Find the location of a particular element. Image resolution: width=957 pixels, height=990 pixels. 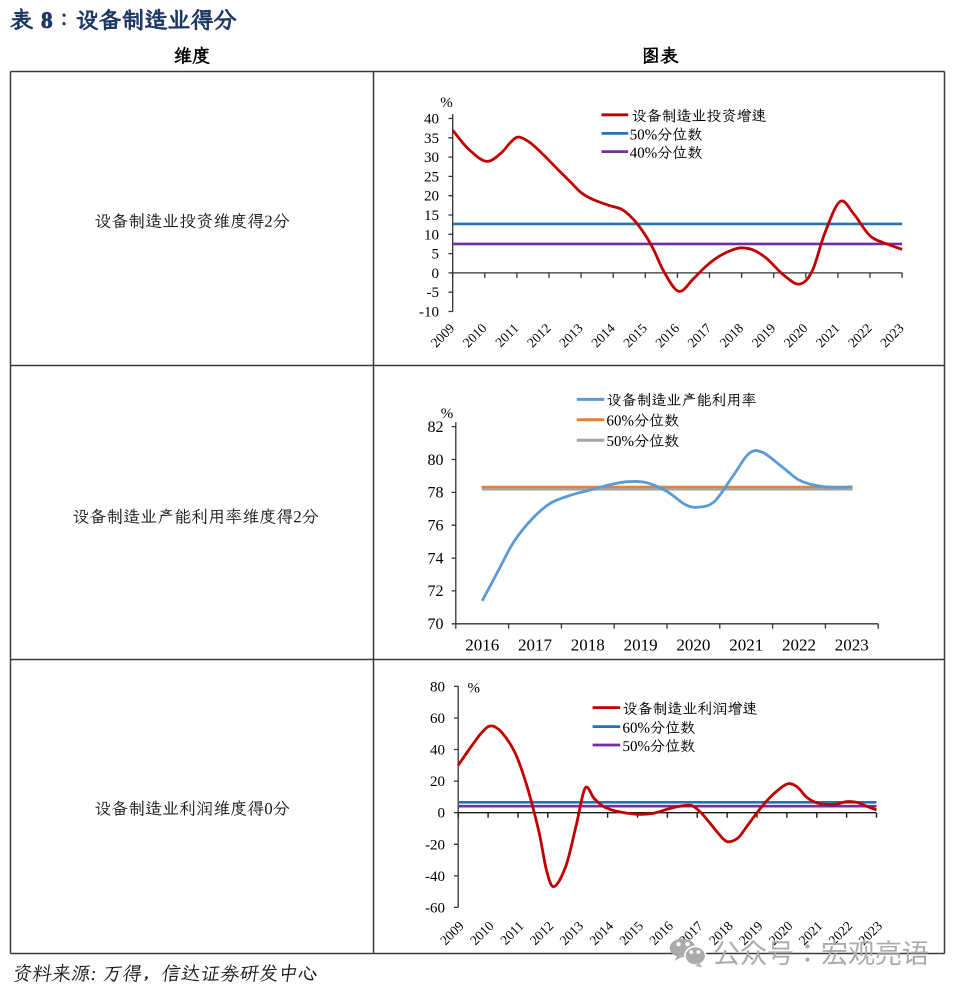

svg-text: 60 is located at coordinates (437, 719).